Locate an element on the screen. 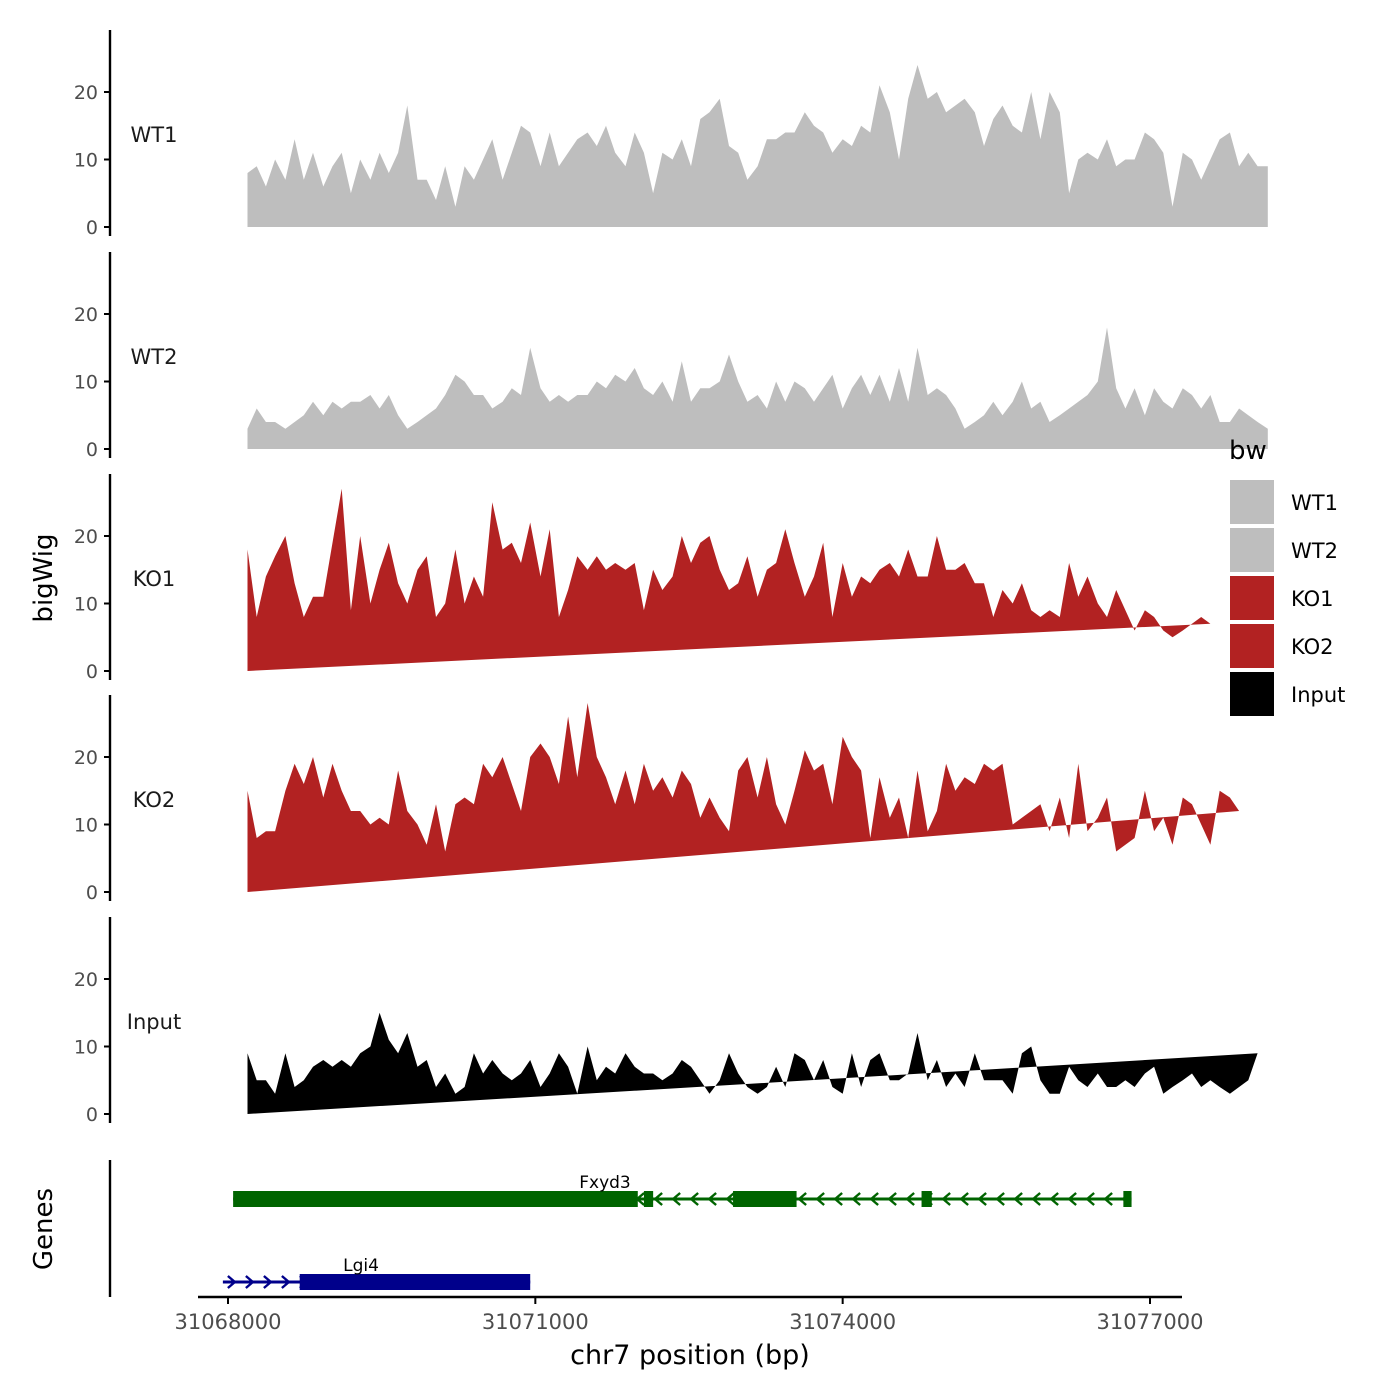 The height and width of the screenshot is (1400, 1400). gene-label: Fxyd3 is located at coordinates (605, 1183).